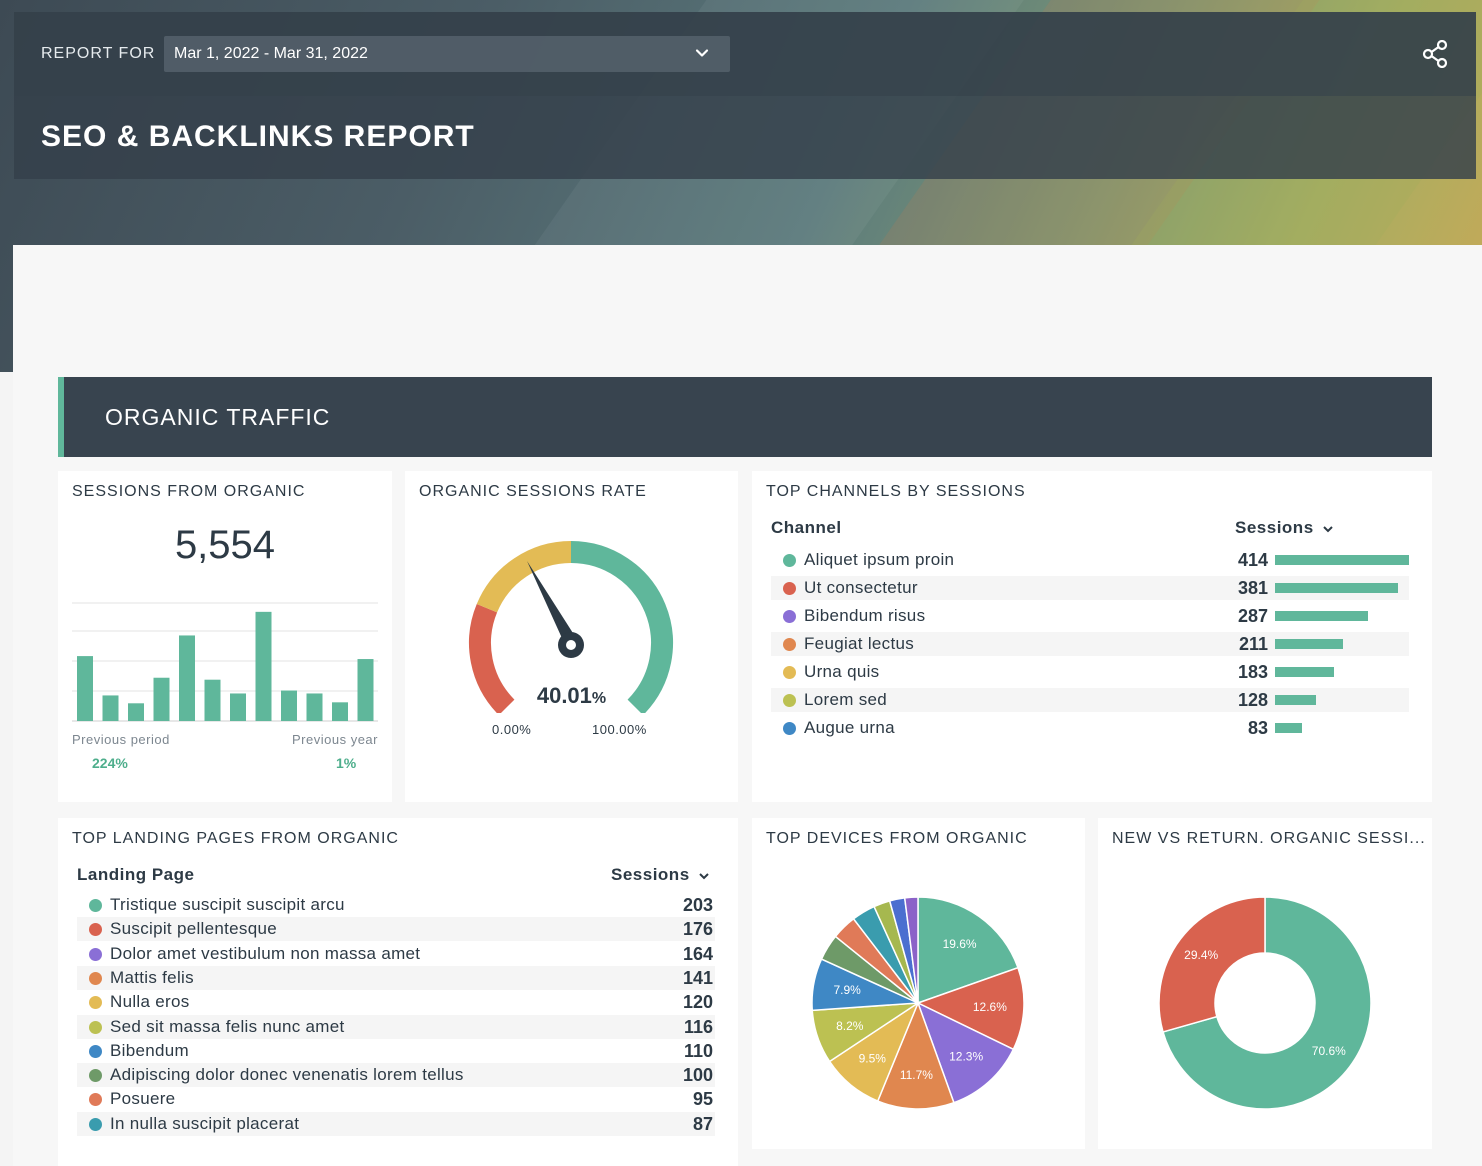 Image resolution: width=1482 pixels, height=1166 pixels. I want to click on row-value: 128, so click(1252, 700).